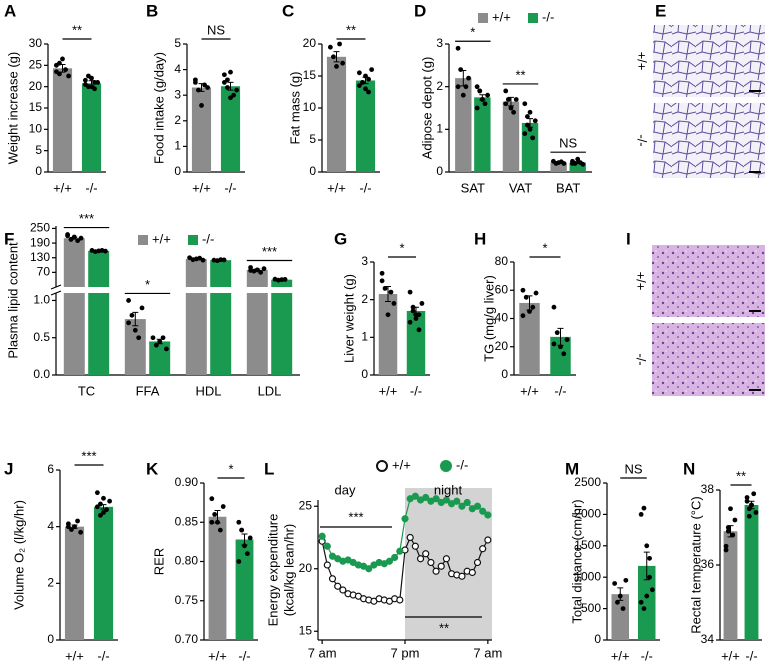  I want to click on genotype-label: -/-, so click(641, 359).